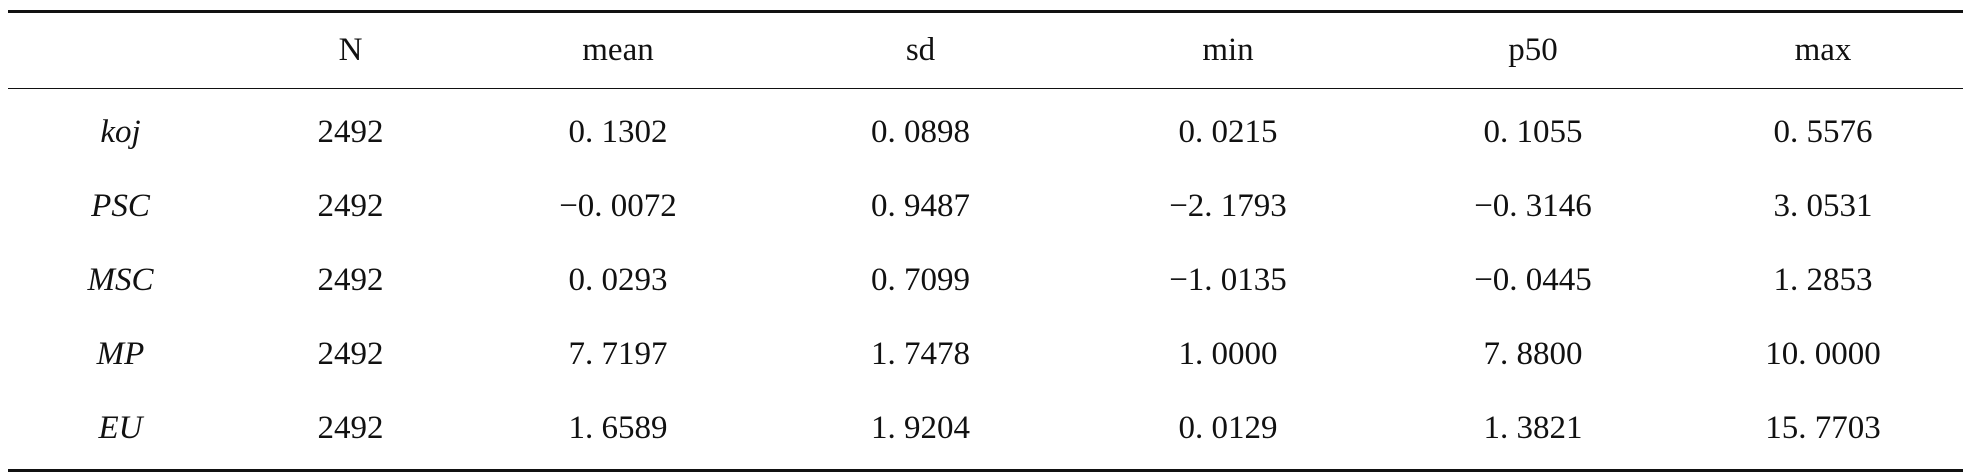 The height and width of the screenshot is (472, 1971). Describe the element at coordinates (120, 427) in the screenshot. I see `variable-name-cell: EU` at that location.